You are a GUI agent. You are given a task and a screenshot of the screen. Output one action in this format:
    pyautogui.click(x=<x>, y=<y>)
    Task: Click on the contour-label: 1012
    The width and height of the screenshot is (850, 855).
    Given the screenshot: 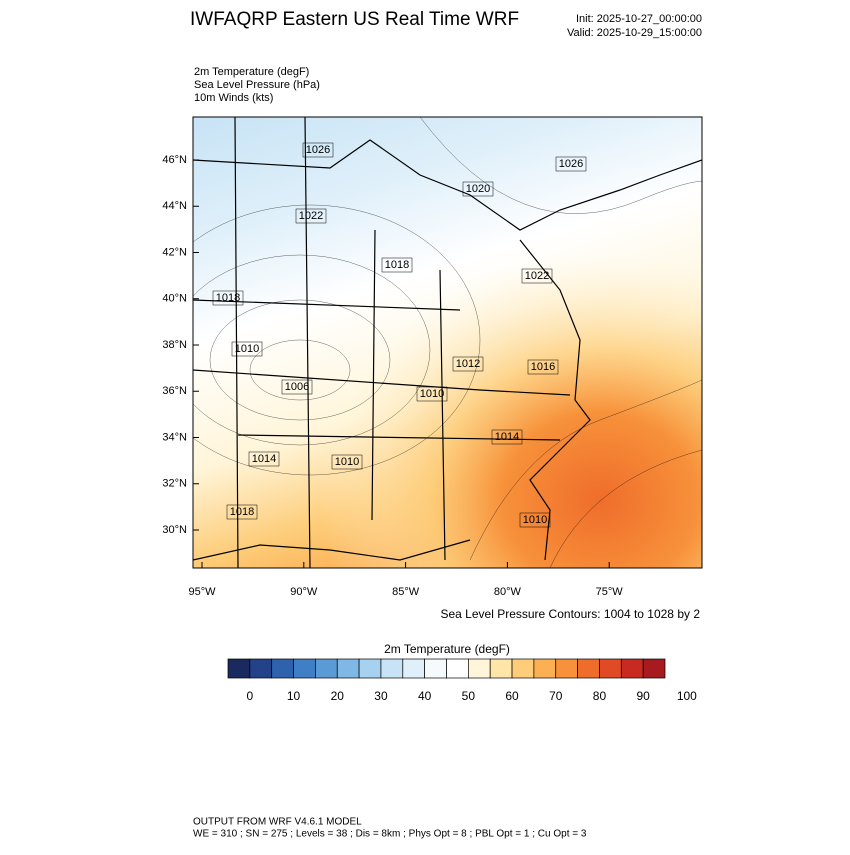 What is the action you would take?
    pyautogui.click(x=468, y=364)
    